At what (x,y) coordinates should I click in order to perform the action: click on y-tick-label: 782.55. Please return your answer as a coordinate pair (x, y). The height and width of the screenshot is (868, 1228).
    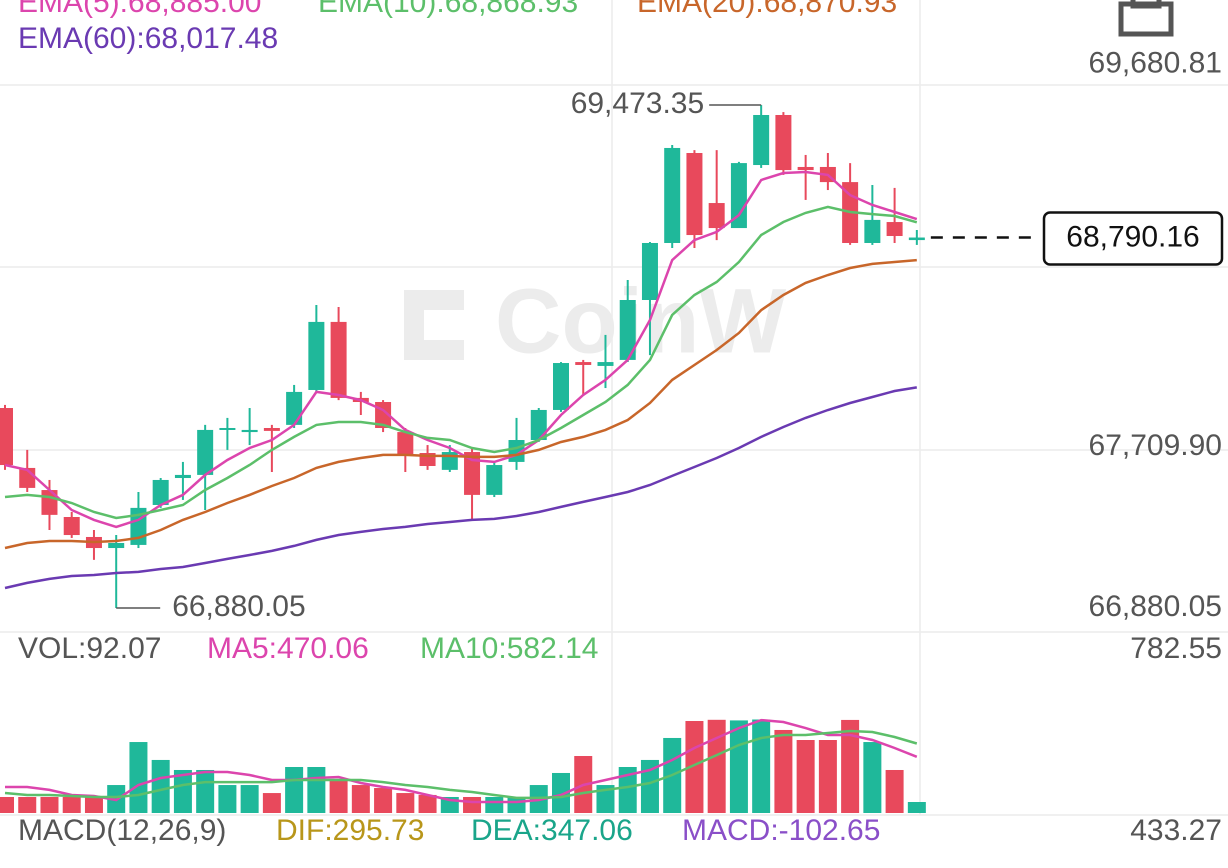
    Looking at the image, I should click on (1176, 648).